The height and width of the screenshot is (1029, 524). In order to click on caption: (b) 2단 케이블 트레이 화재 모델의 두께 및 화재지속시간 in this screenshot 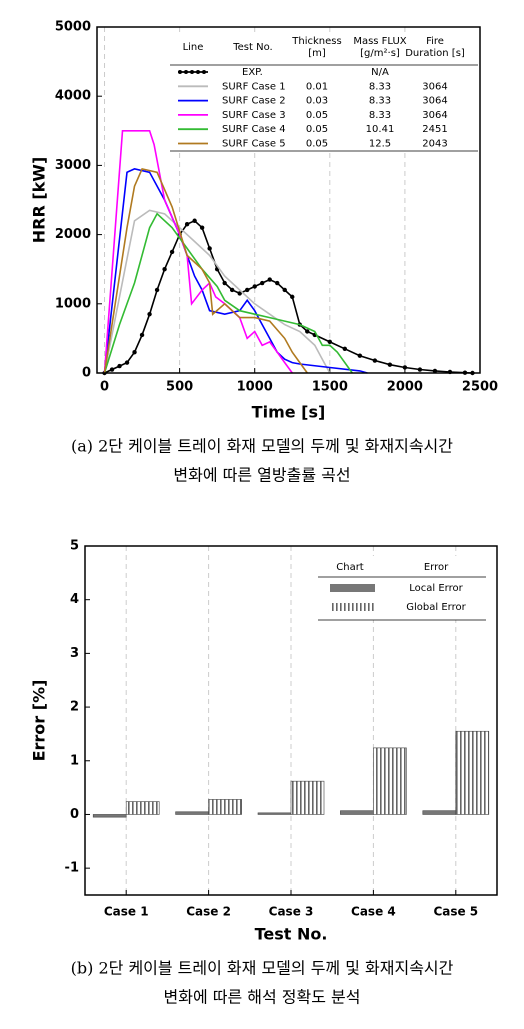, I will do `click(262, 968)`.